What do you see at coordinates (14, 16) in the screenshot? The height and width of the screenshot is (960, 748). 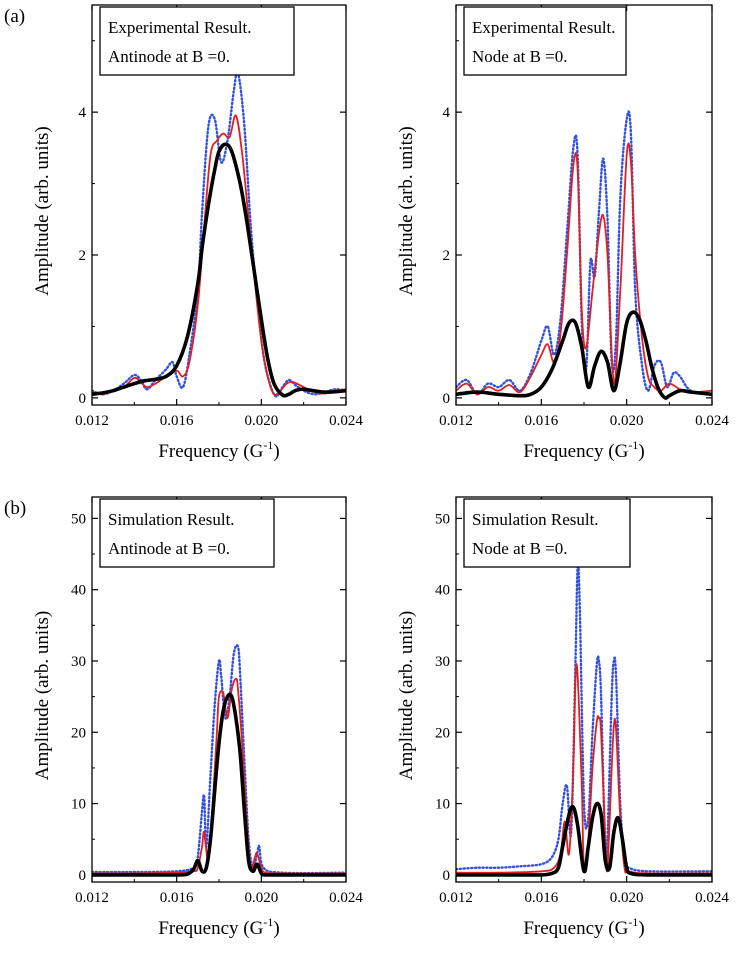 I see `row-tag-a: (a)` at bounding box center [14, 16].